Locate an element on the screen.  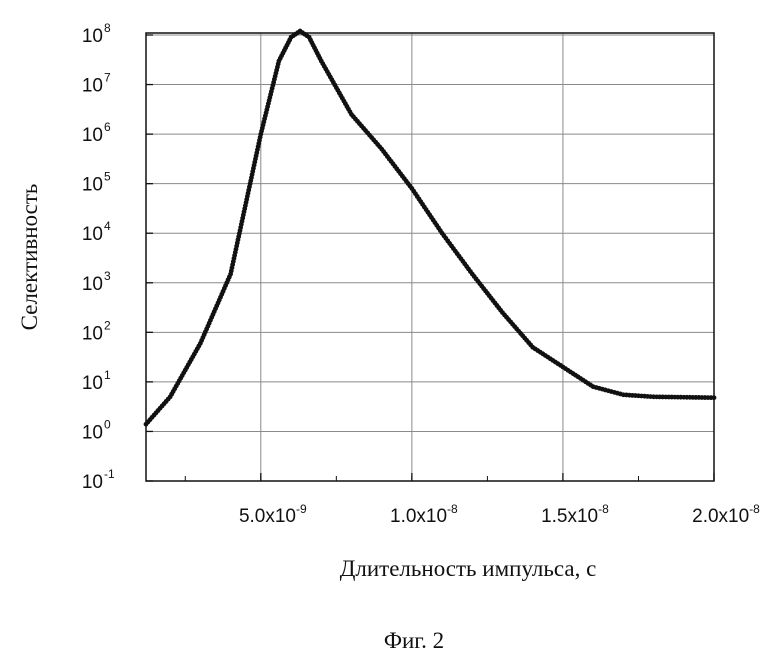
x-tick-label: 1.5x10⁻⁸ is located at coordinates (575, 514).